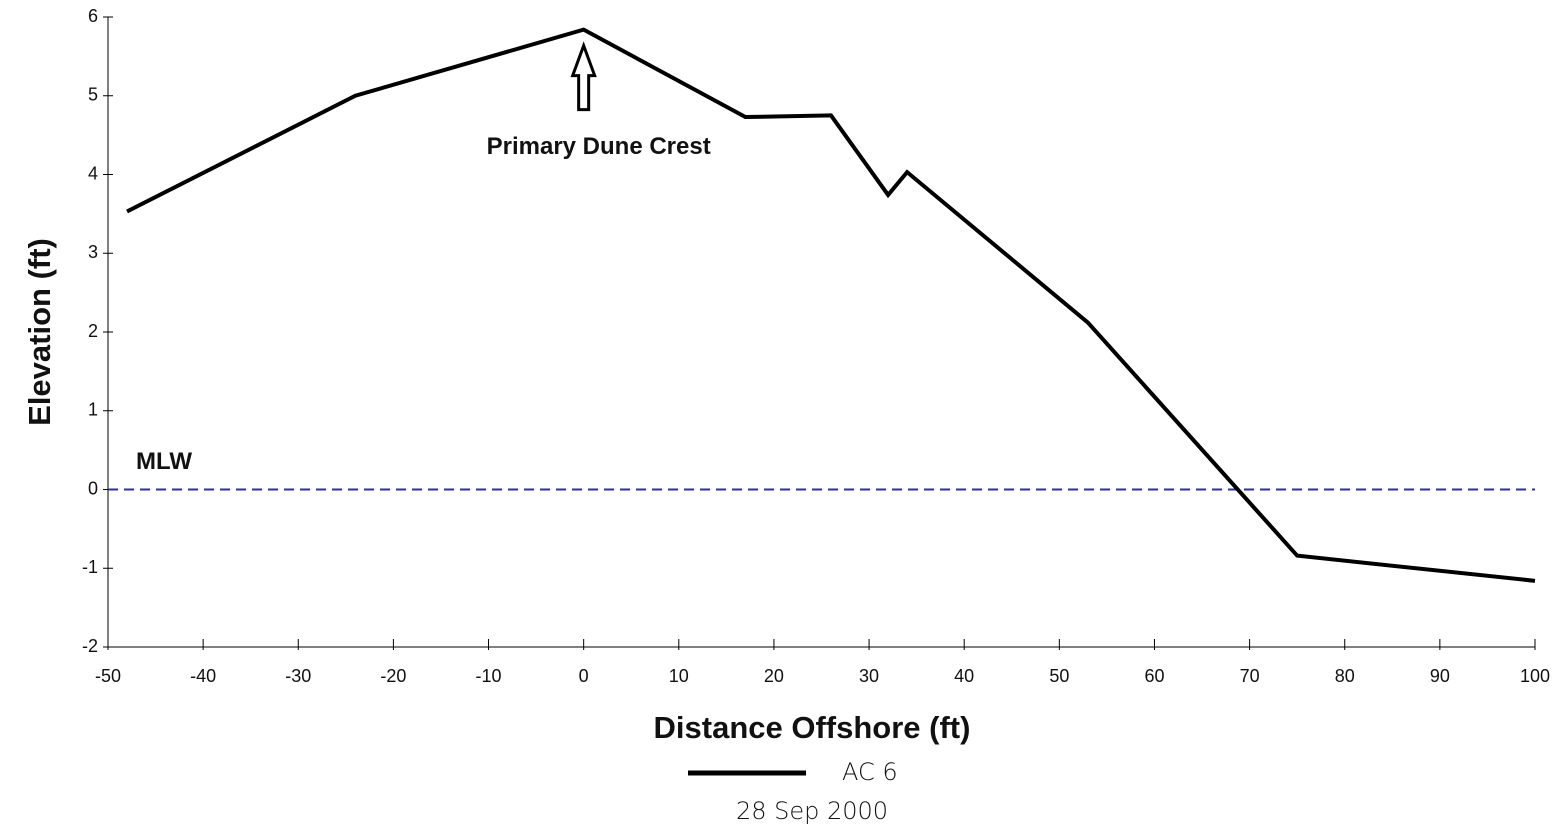 This screenshot has height=828, width=1559. What do you see at coordinates (93, 173) in the screenshot?
I see `y-tick-label: 4` at bounding box center [93, 173].